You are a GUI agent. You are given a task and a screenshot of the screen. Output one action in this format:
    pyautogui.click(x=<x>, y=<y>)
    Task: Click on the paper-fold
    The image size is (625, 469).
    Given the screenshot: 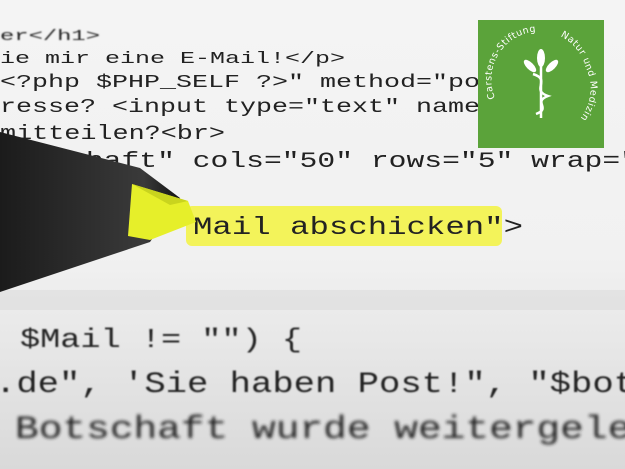 What is the action you would take?
    pyautogui.click(x=312, y=300)
    